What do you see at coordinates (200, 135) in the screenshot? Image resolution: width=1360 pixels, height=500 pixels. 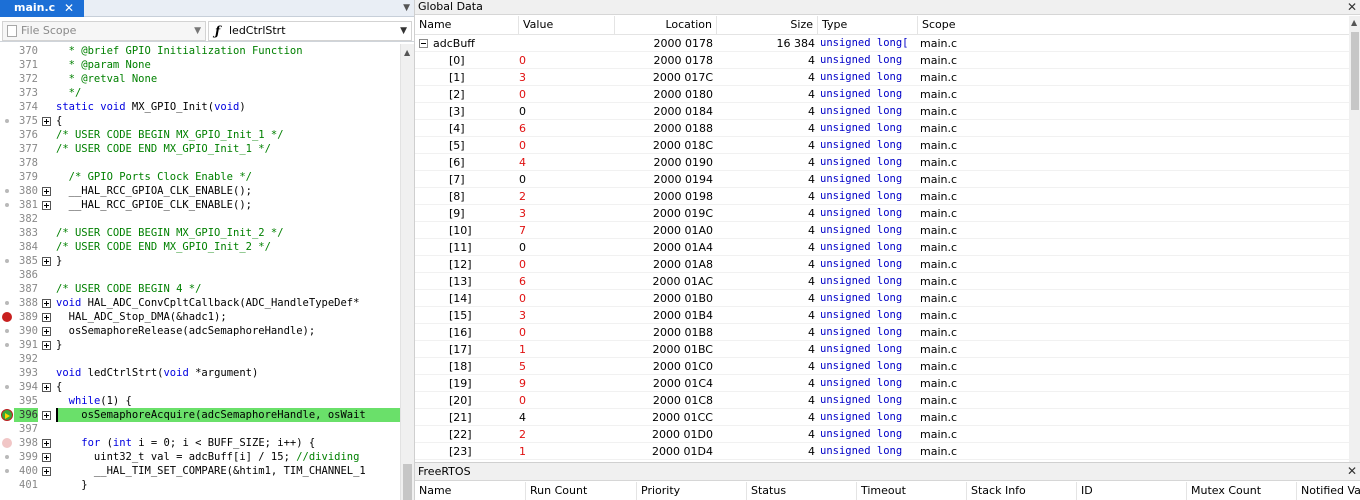 I see `code-line: 376 /* USER CODE BEGIN MX_GPIO_Init_1 */` at bounding box center [200, 135].